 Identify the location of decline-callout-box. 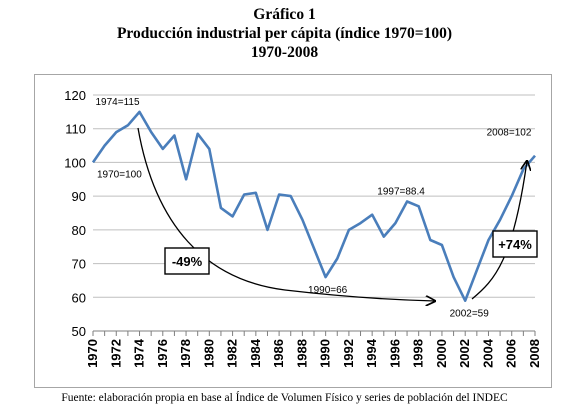
(187, 261).